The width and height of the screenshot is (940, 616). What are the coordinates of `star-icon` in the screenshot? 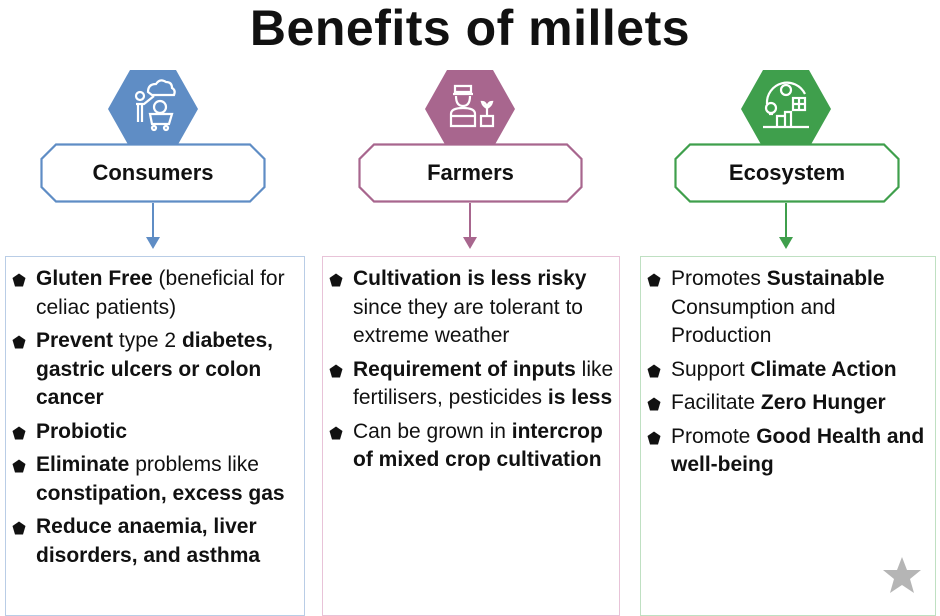 It's located at (902, 575).